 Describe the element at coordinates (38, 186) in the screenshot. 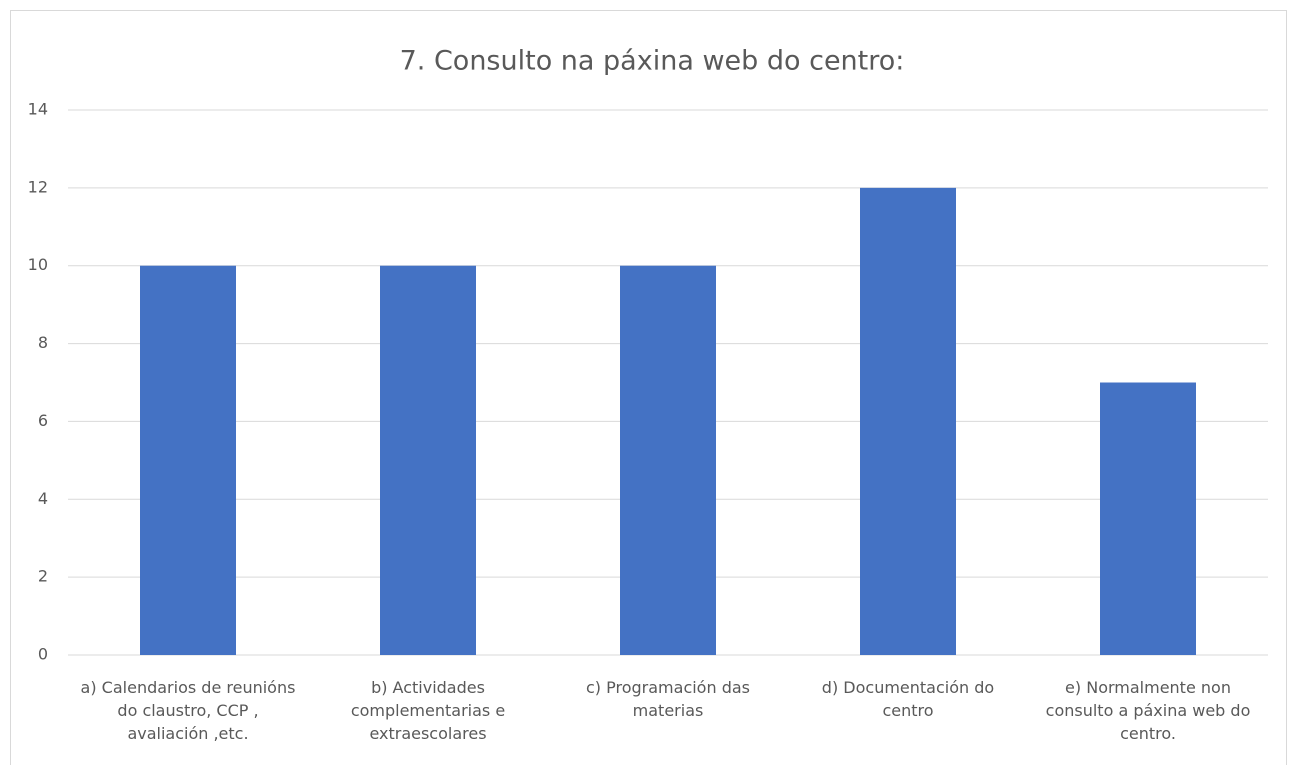

I see `y-tick-label: 12` at that location.